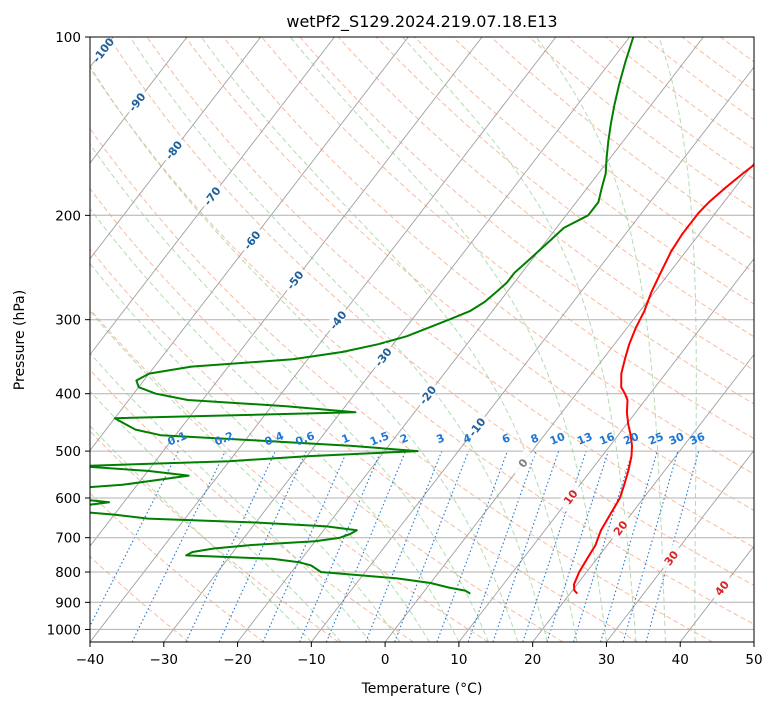 The width and height of the screenshot is (775, 708). What do you see at coordinates (164, 660) in the screenshot?
I see `x-tick-label: −30` at bounding box center [164, 660].